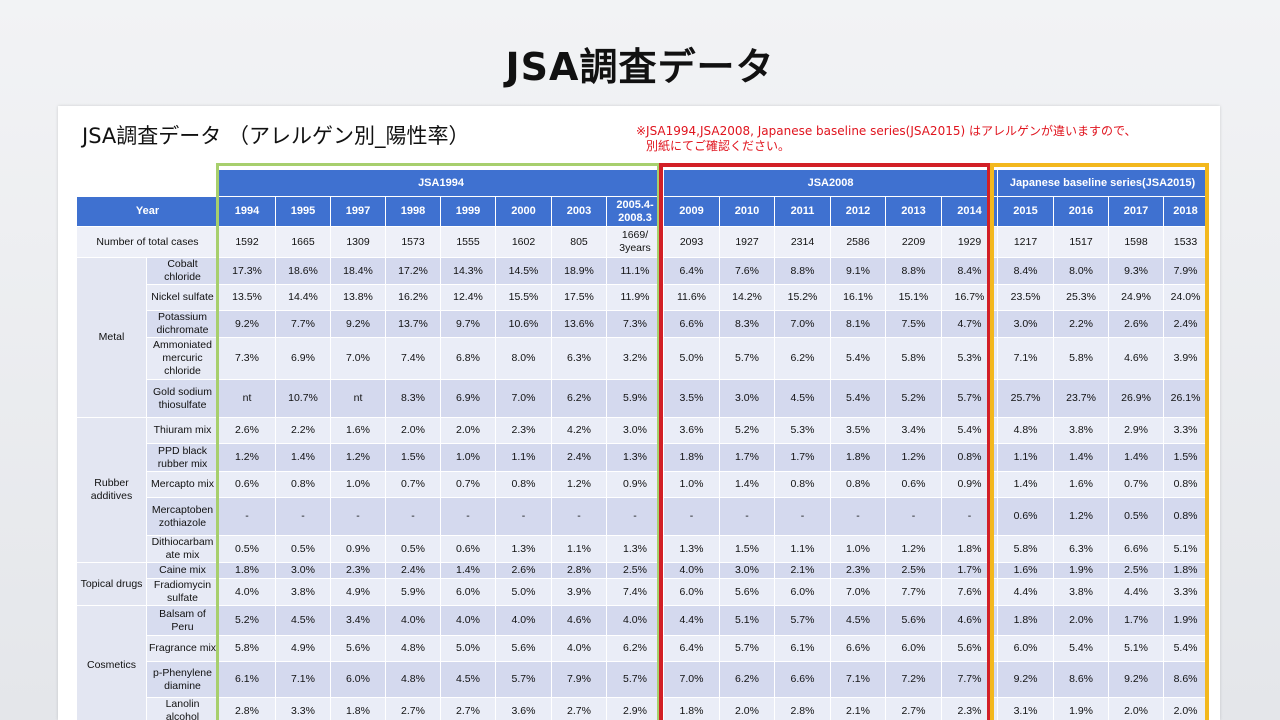 This screenshot has height=720, width=1280. I want to click on positivity-cell: 3.4%, so click(358, 620).